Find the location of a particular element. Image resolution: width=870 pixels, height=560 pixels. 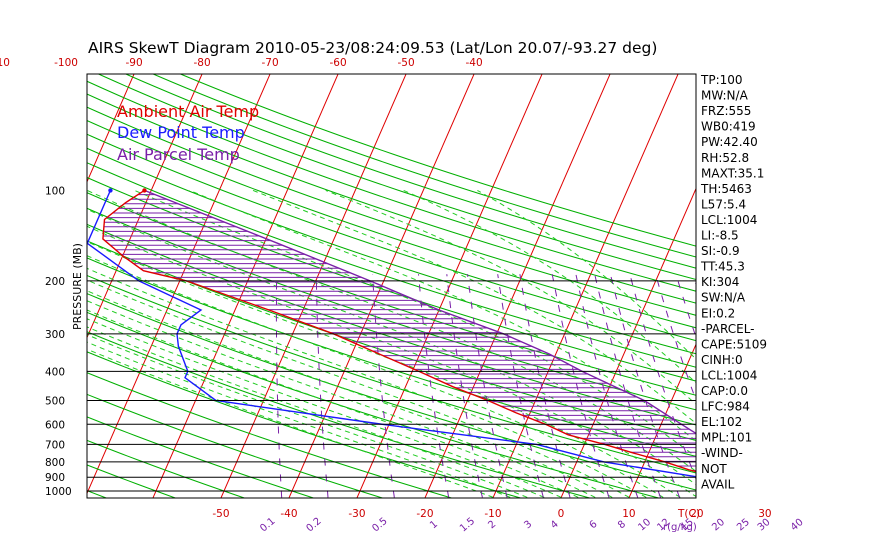

legend-ambient: Ambient Air Temp is located at coordinates (188, 111).